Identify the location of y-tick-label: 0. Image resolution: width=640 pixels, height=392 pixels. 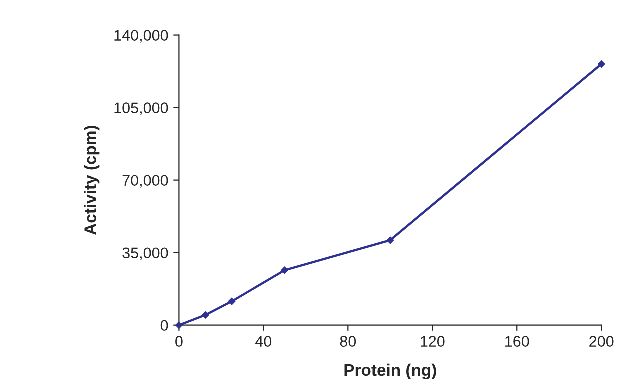
(164, 326).